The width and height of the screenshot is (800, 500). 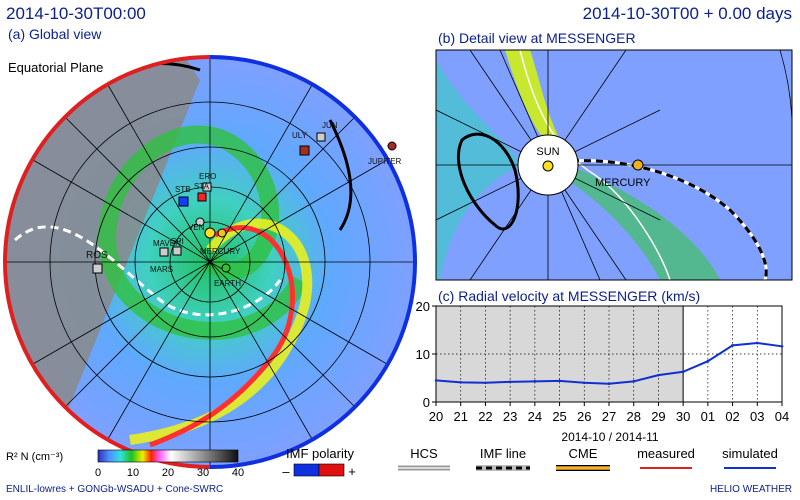 I want to click on detail-imf-line, so click(x=663, y=219).